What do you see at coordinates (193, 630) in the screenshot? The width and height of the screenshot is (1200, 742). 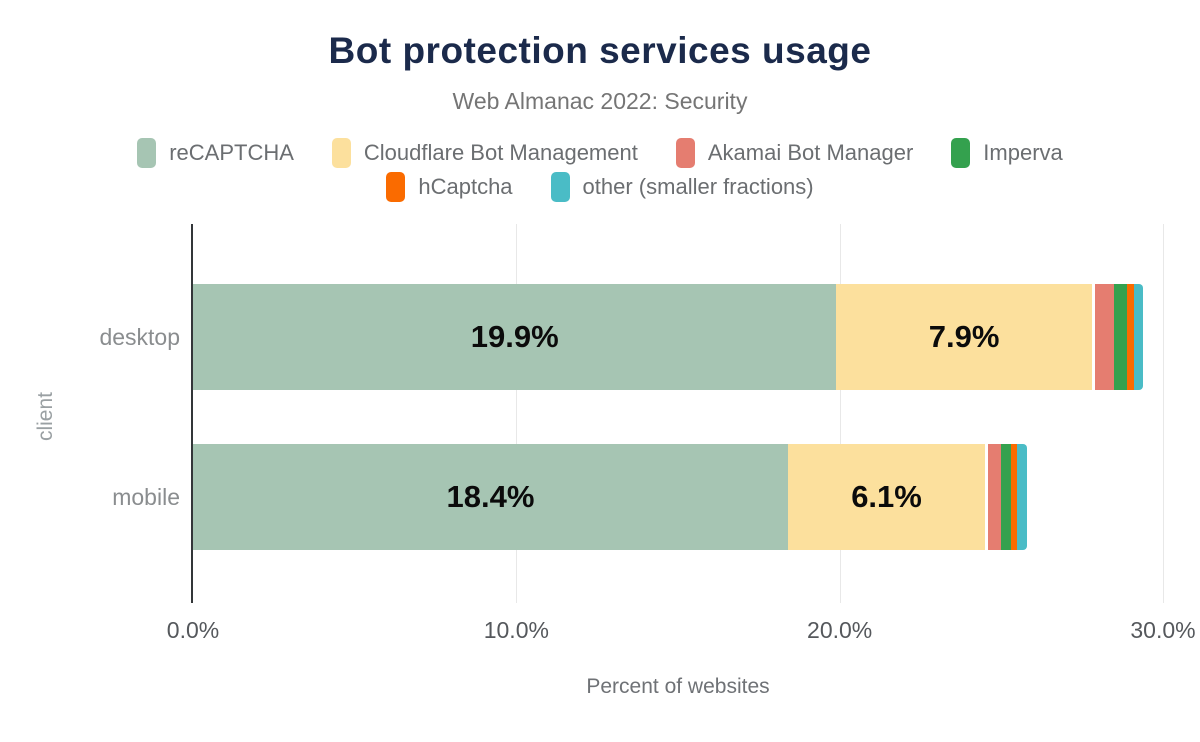 I see `x-tick-label: 0.0%` at bounding box center [193, 630].